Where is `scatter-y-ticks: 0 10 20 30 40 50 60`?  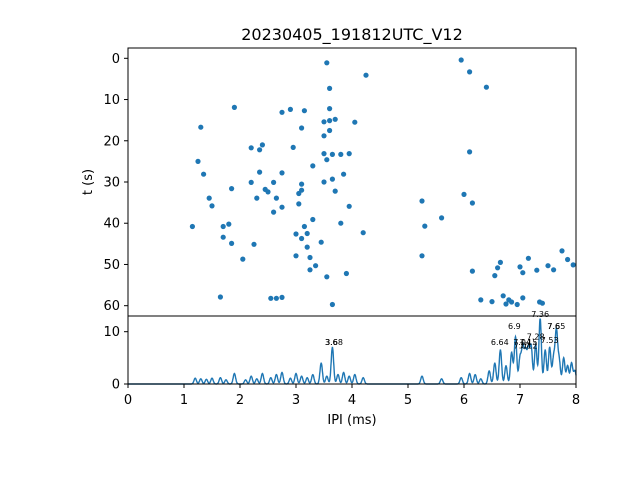 scatter-y-ticks: 0 10 20 30 40 50 60 is located at coordinates (115, 183).